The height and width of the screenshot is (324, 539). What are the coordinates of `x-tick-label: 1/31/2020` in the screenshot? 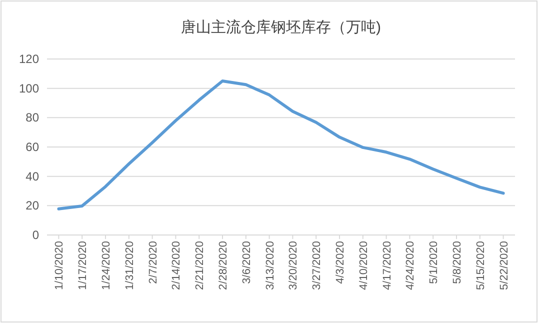 It's located at (130, 265).